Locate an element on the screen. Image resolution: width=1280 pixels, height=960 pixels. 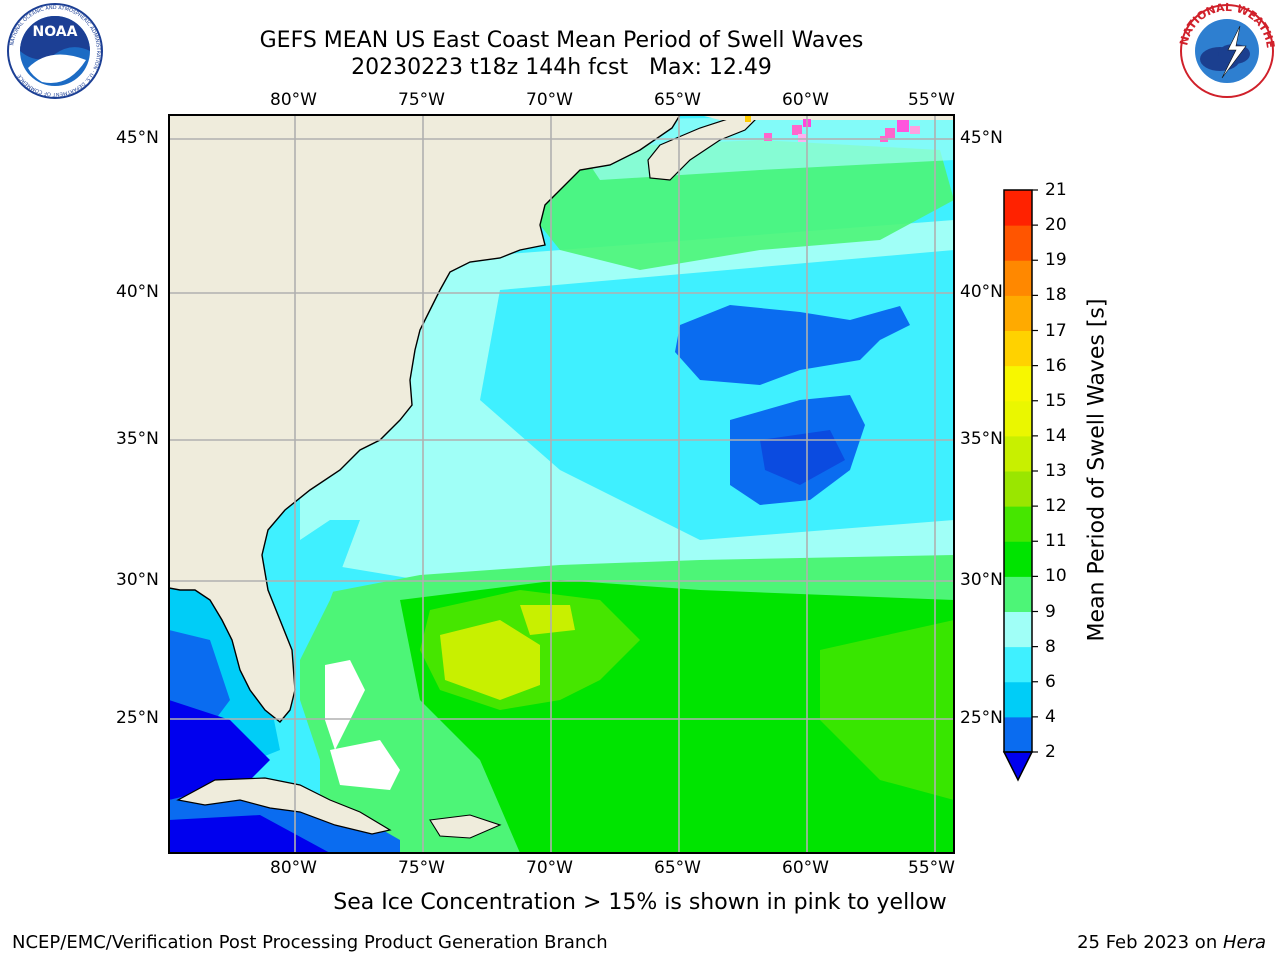
colorbar-tick-label: 8 is located at coordinates (1050, 646).